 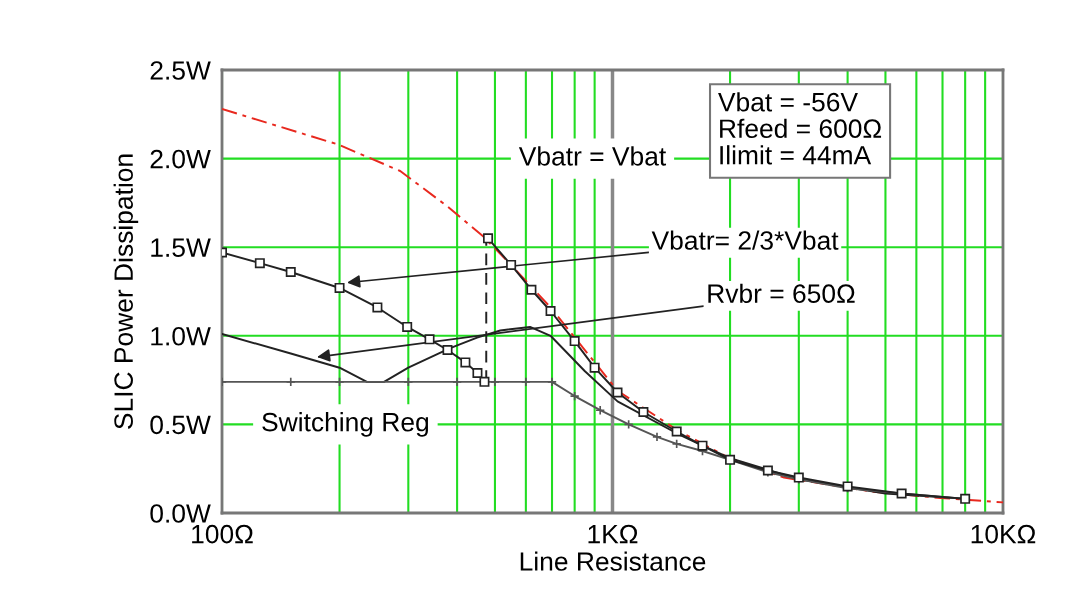 What do you see at coordinates (345, 424) in the screenshot?
I see `annotation: Switching Reg` at bounding box center [345, 424].